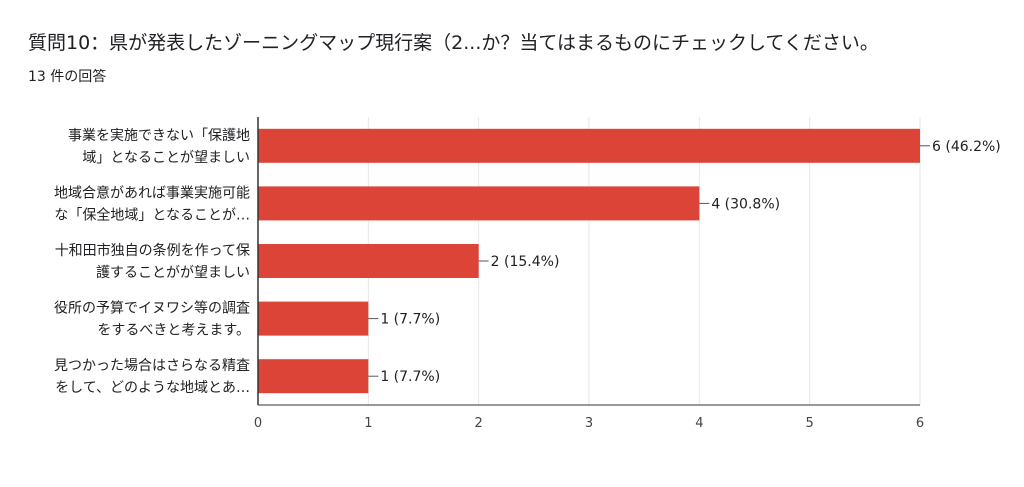  I want to click on x-tick-label: 5, so click(810, 423).